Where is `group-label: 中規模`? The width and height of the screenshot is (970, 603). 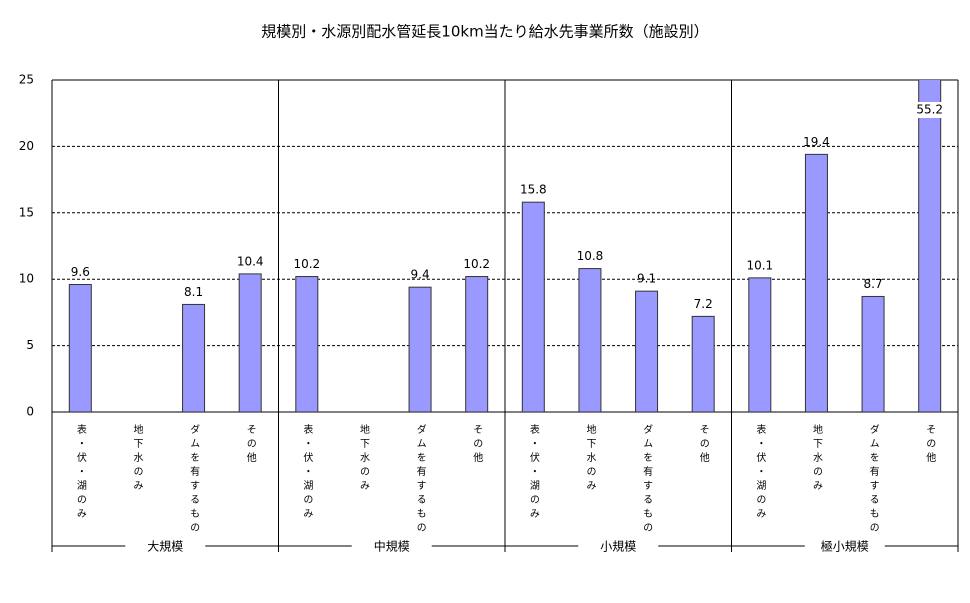 group-label: 中規模 is located at coordinates (392, 546).